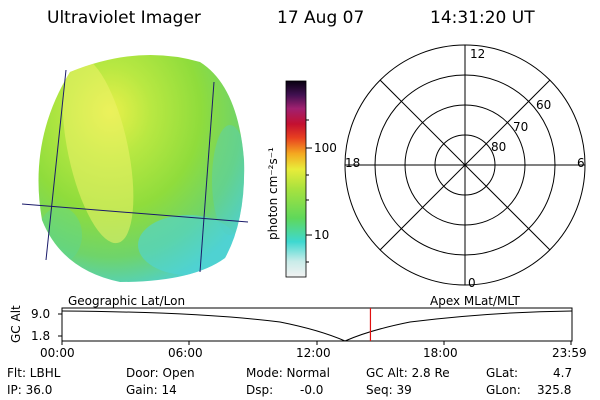 Image resolution: width=600 pixels, height=400 pixels. I want to click on param-glon-value: 325.8, so click(554, 390).